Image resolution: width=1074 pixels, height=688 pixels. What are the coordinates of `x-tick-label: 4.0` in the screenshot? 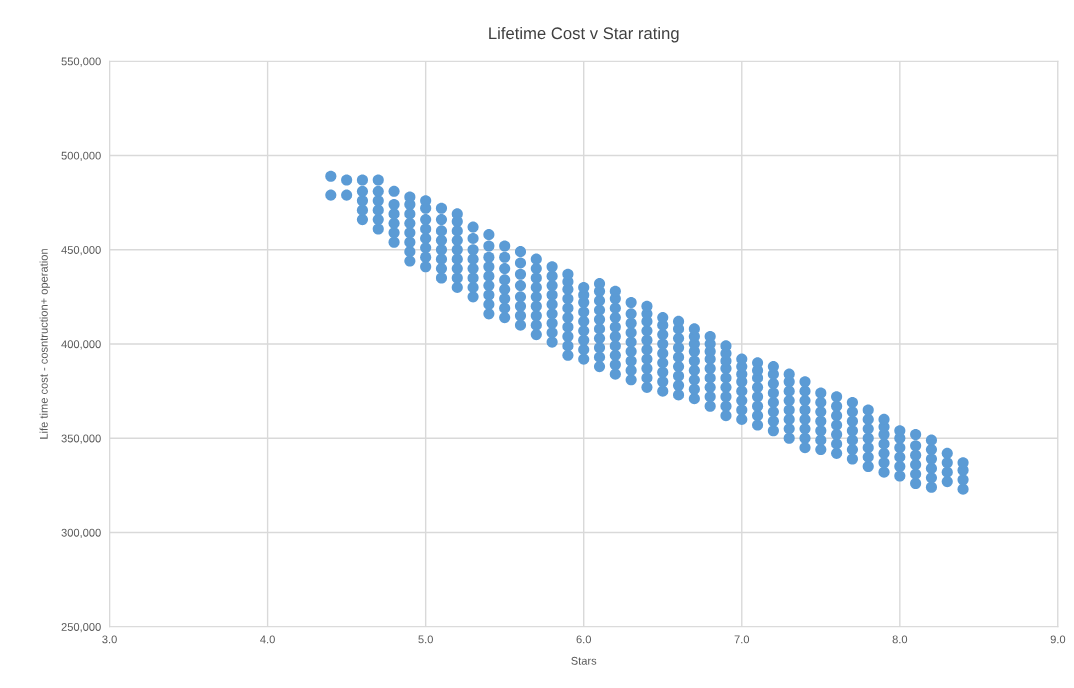 It's located at (267, 639).